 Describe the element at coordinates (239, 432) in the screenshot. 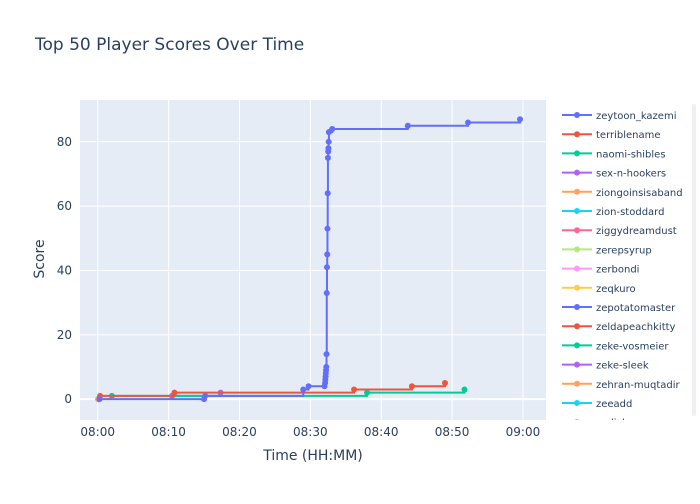

I see `x-tick-label: 08:20` at that location.